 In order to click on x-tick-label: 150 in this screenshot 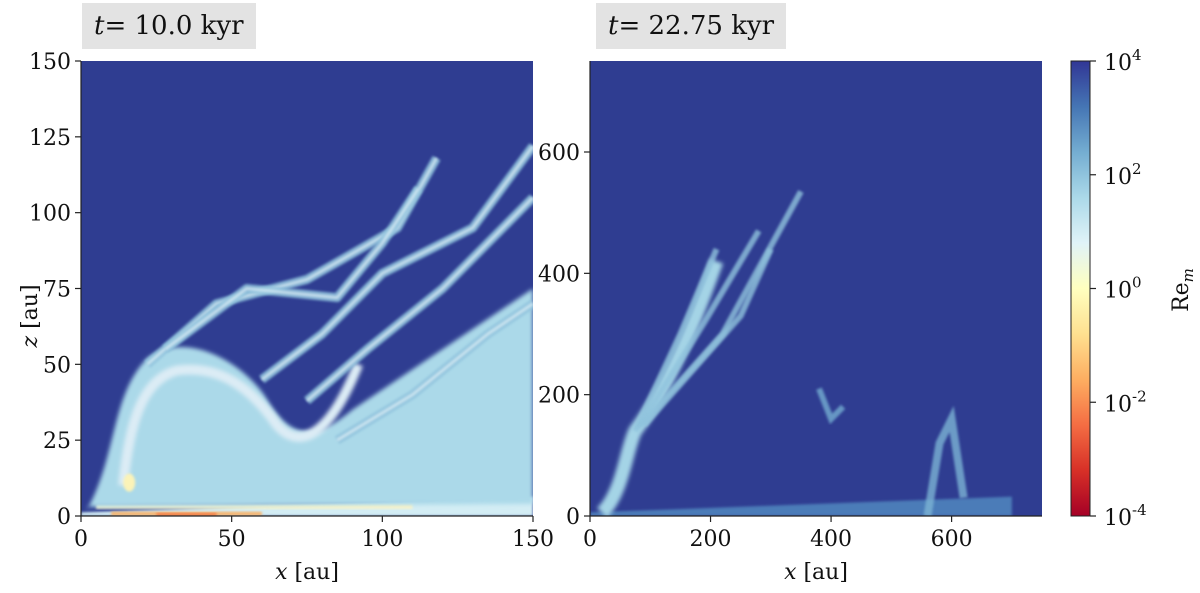, I will do `click(533, 539)`.